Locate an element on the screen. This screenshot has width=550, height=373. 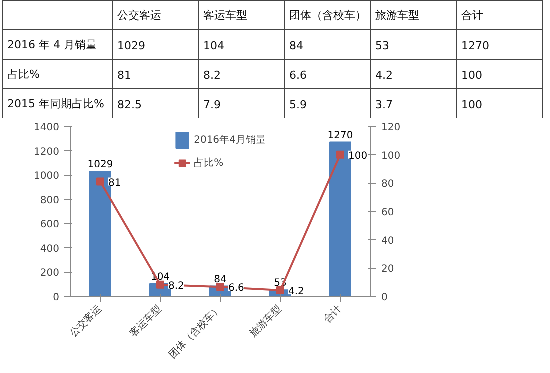
y-tick-label: 1000 is located at coordinates (47, 176).